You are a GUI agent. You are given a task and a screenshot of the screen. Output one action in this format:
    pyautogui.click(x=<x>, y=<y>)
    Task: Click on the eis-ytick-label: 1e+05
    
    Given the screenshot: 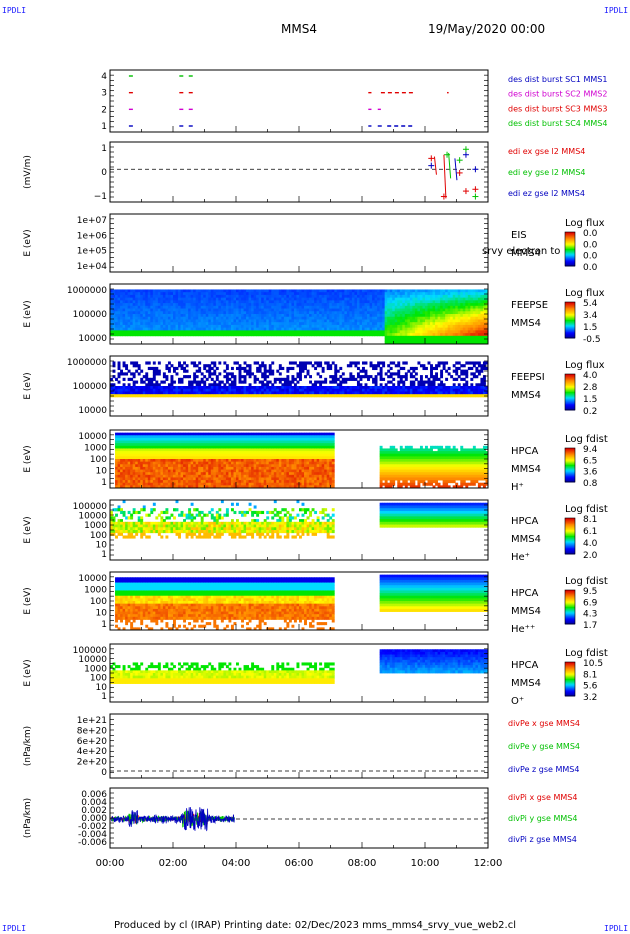 What is the action you would take?
    pyautogui.click(x=92, y=252)
    